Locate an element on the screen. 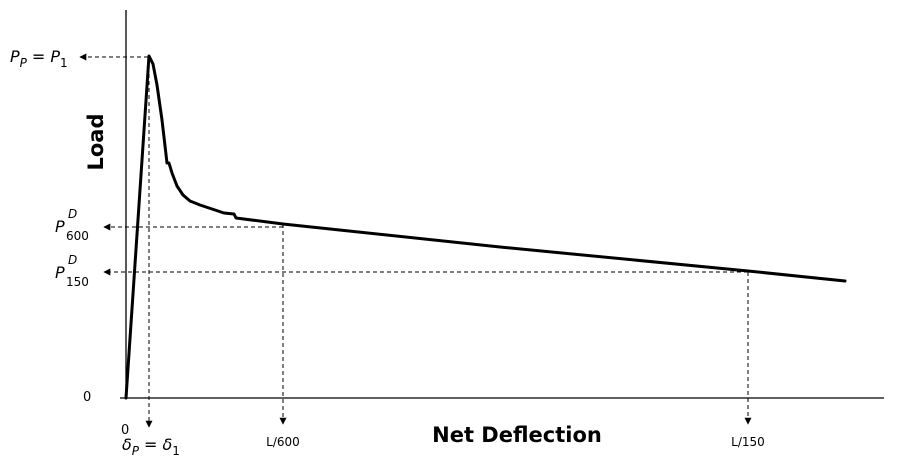 This screenshot has width=900, height=462. peak-load-label: PP = P1 is located at coordinates (39, 58).